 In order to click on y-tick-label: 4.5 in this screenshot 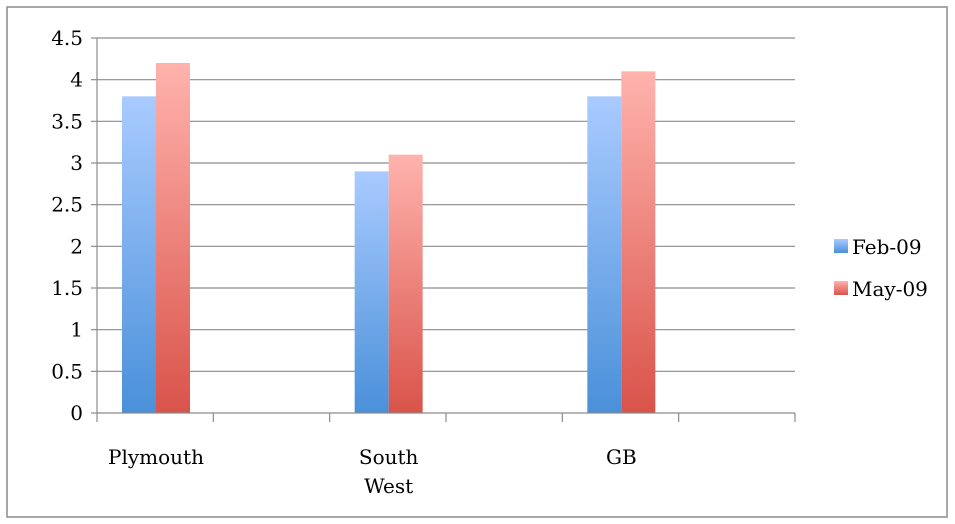, I will do `click(67, 38)`.